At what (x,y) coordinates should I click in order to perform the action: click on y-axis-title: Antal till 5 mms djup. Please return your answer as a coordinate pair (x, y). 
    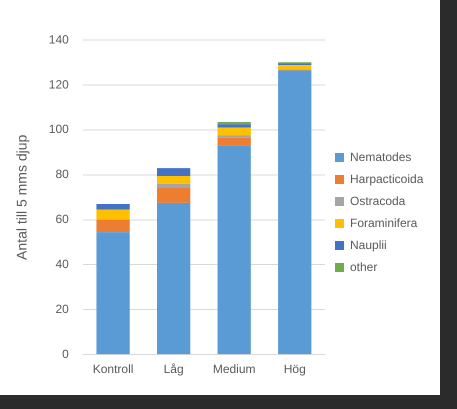
    Looking at the image, I should click on (21, 197).